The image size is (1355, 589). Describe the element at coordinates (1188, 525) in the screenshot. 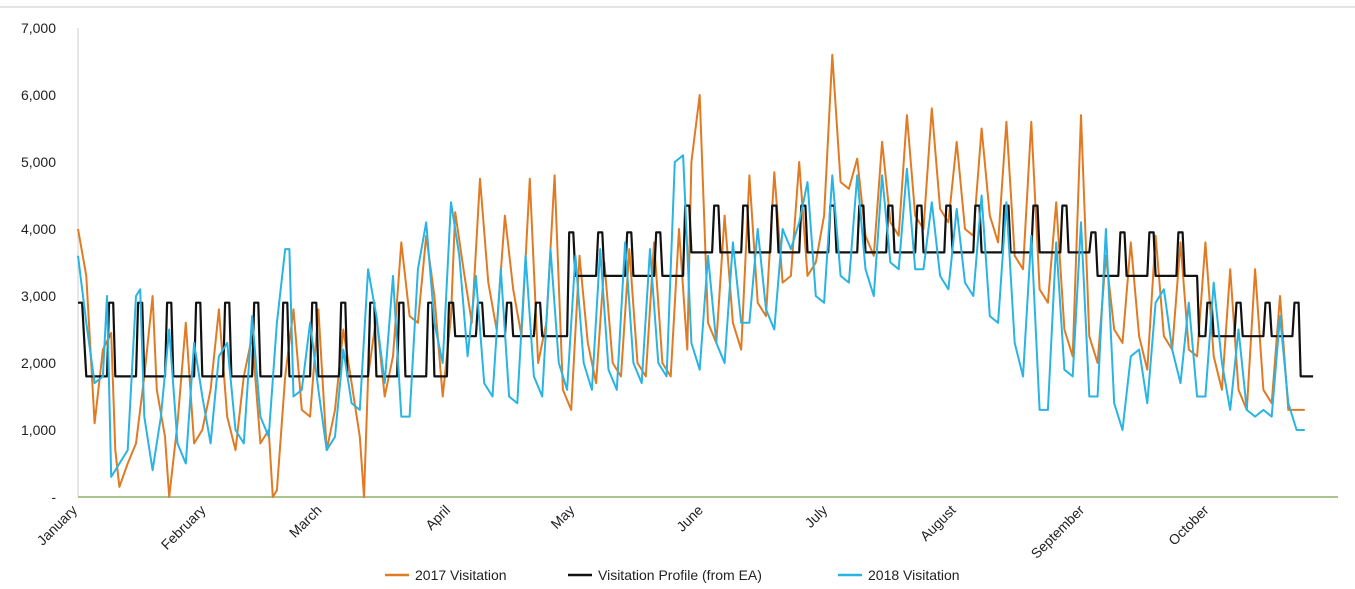

I see `x-tick-label: October` at that location.